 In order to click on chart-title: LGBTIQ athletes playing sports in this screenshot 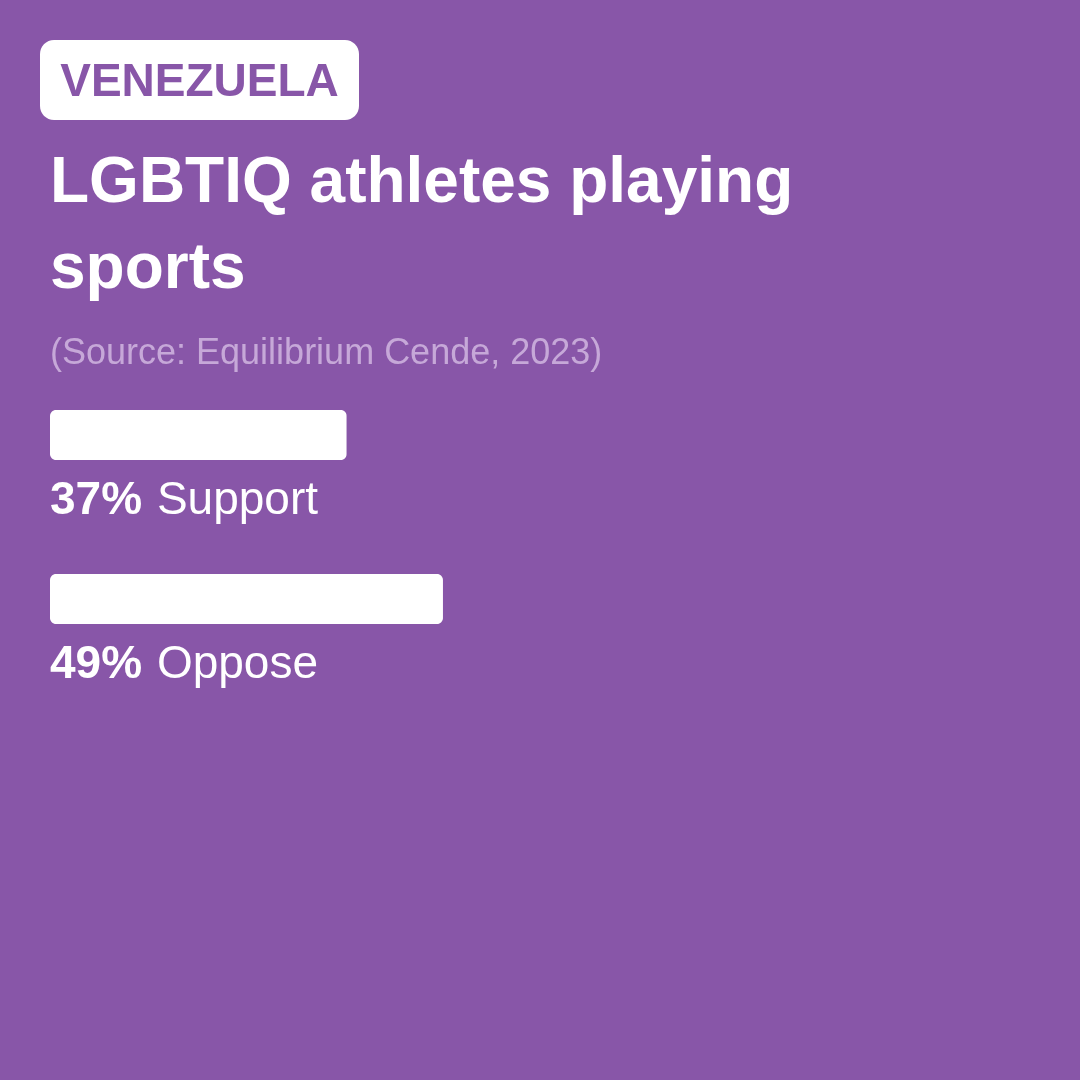, I will do `click(422, 223)`.